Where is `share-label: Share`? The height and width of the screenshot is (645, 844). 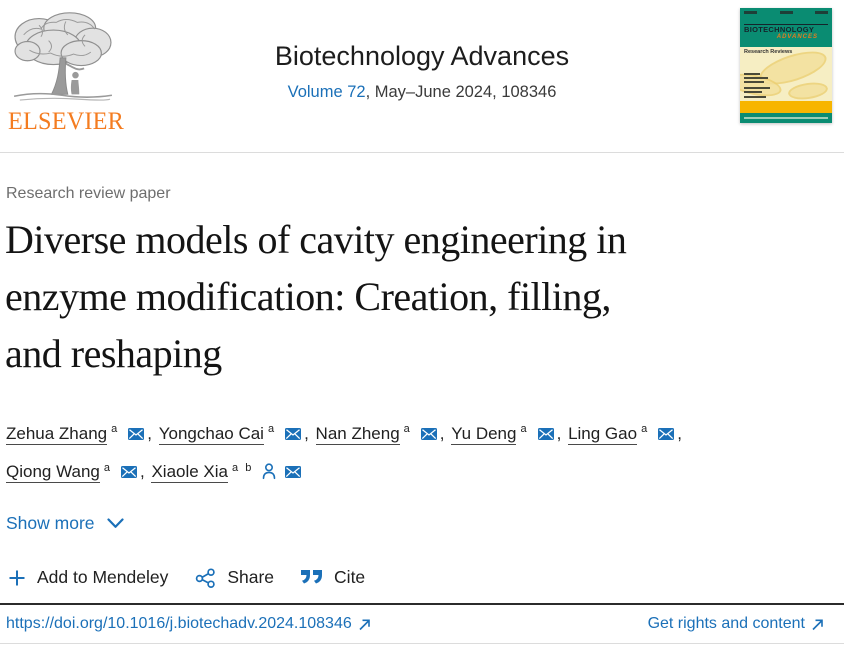 share-label: Share is located at coordinates (251, 577).